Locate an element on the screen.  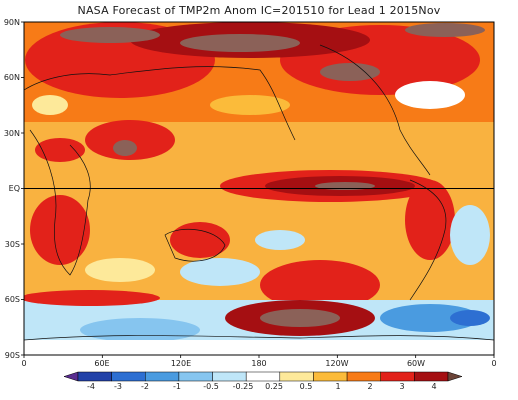
coastline-africa is located at coordinates (60, 202).